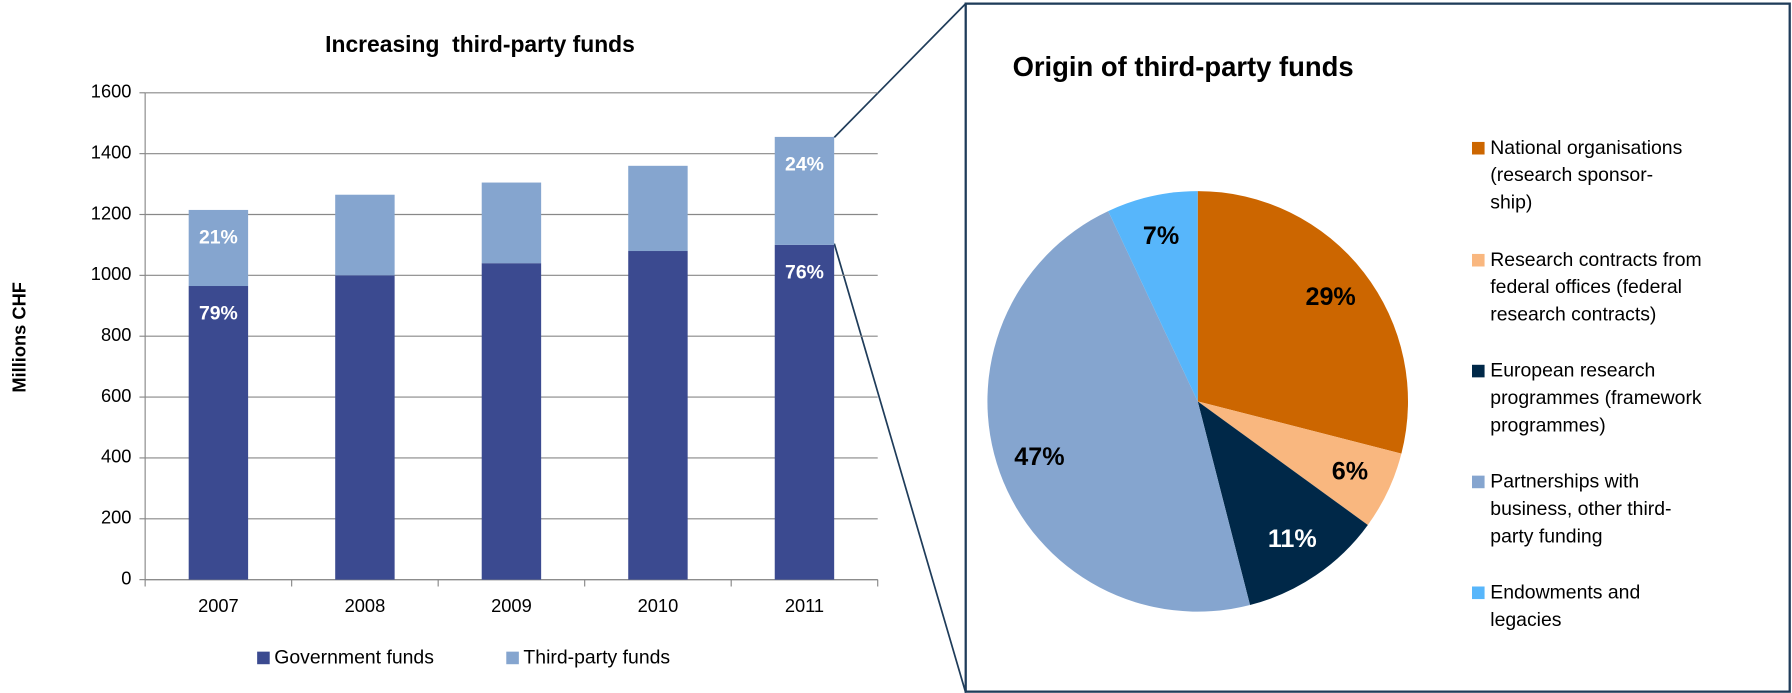  Describe the element at coordinates (126, 577) in the screenshot. I see `y-tick-label: 0` at that location.